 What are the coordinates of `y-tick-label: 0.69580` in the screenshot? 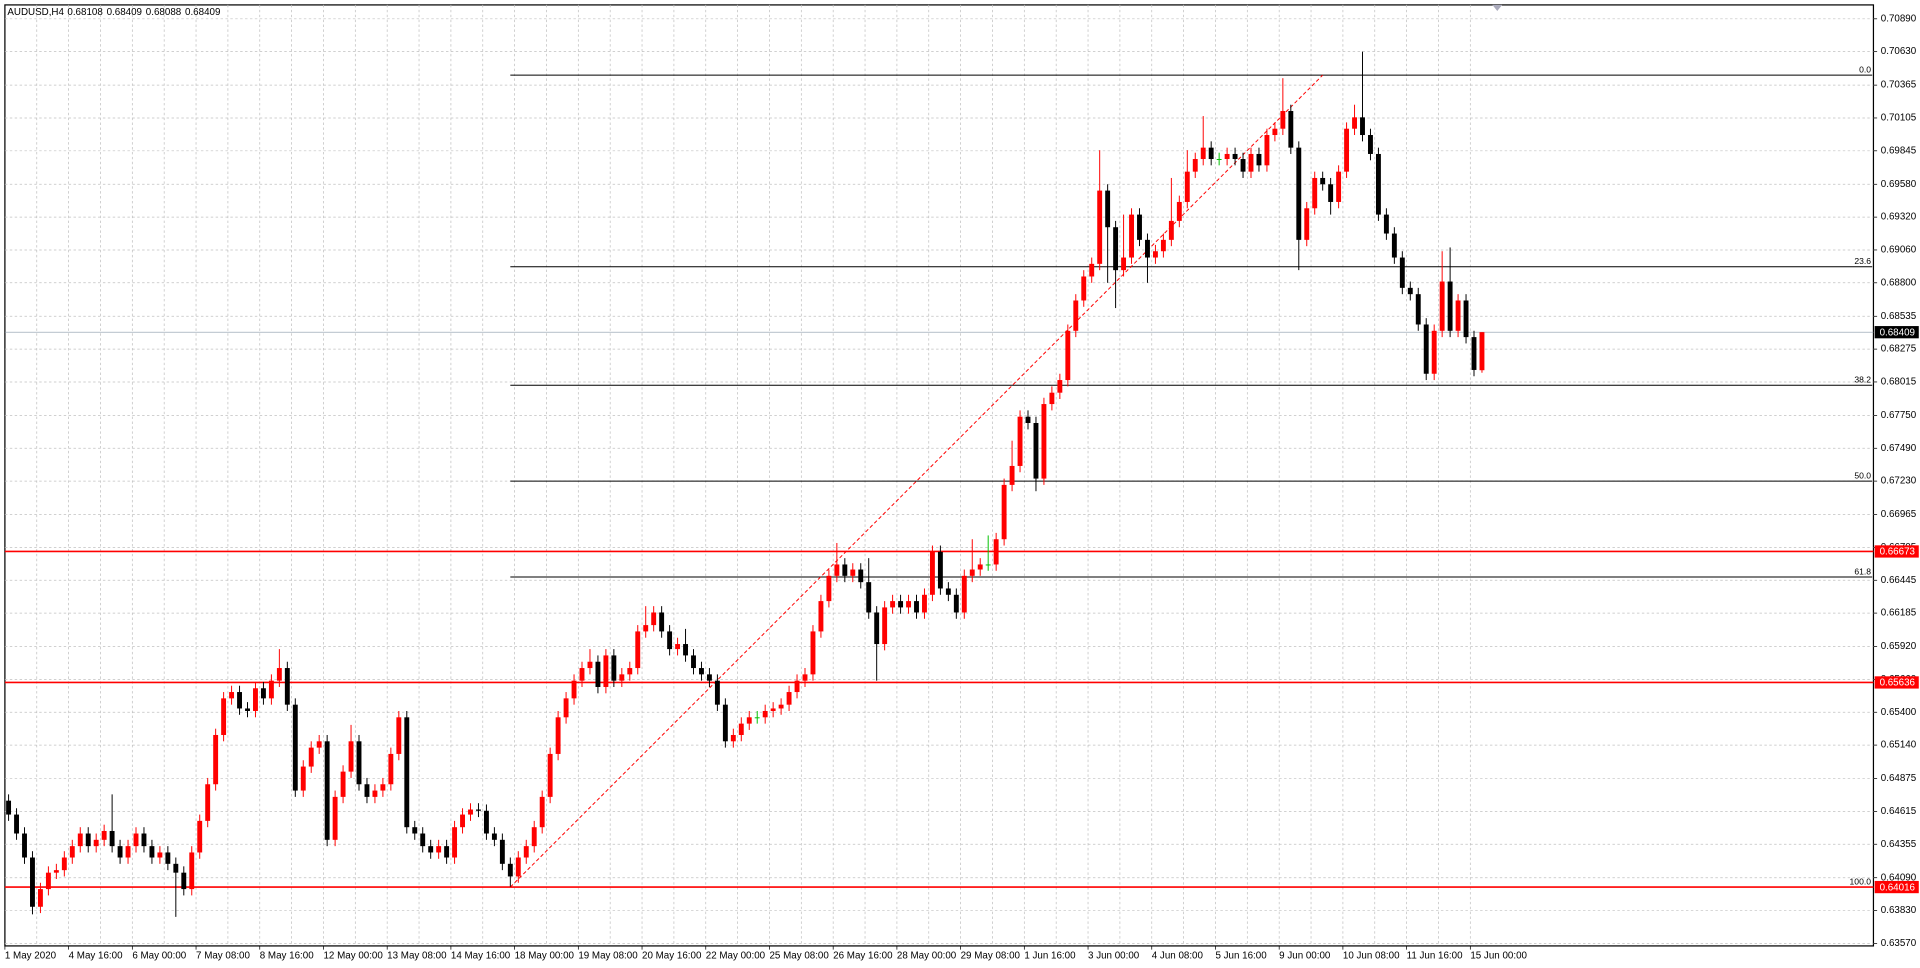 It's located at (1899, 184).